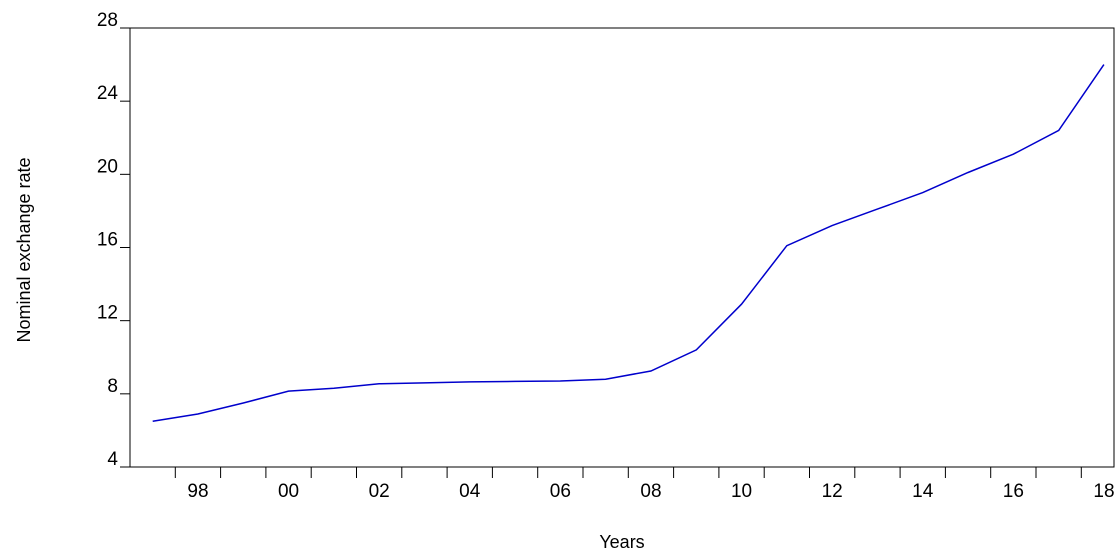 This screenshot has height=552, width=1115. Describe the element at coordinates (621, 542) in the screenshot. I see `x-axis-title: Years` at that location.